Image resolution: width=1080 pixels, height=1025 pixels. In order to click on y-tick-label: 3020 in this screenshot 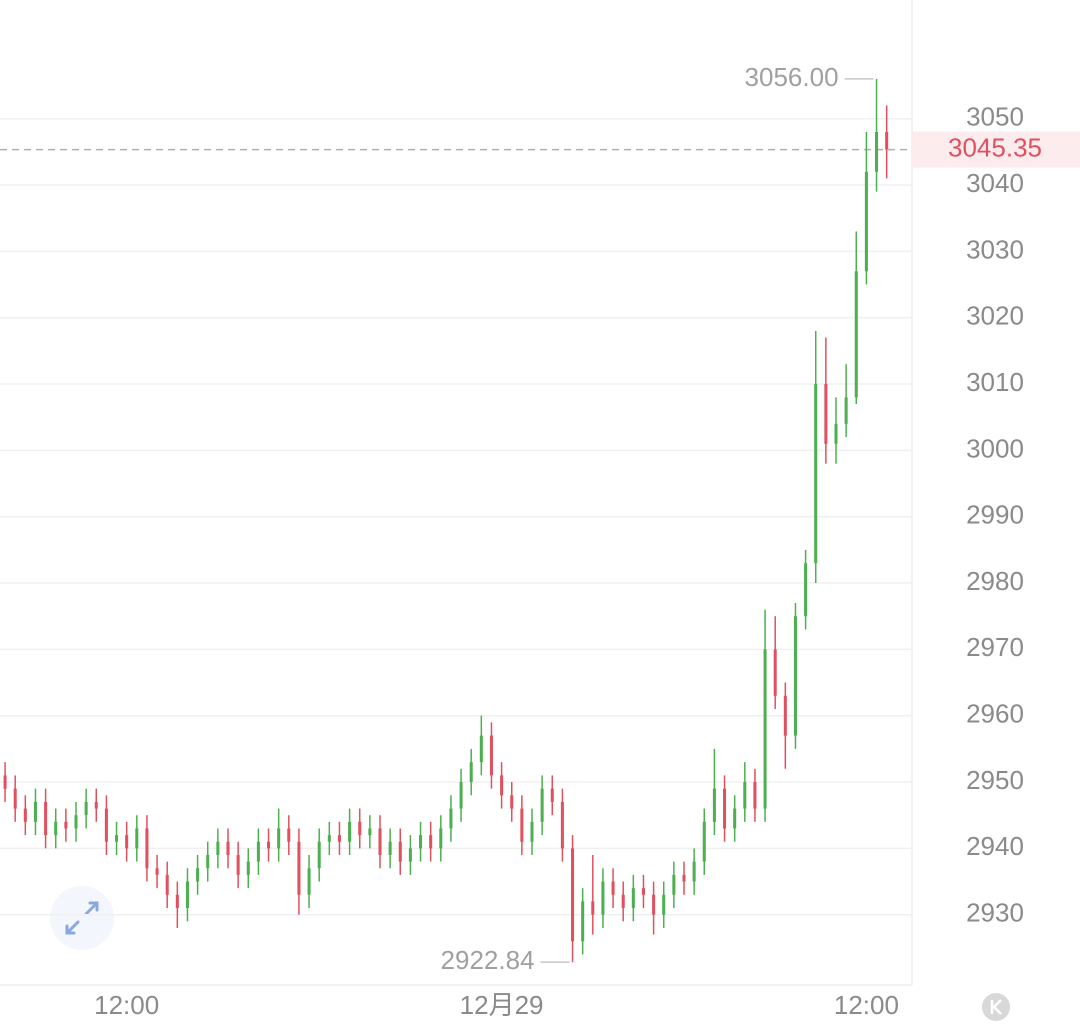, I will do `click(995, 316)`.